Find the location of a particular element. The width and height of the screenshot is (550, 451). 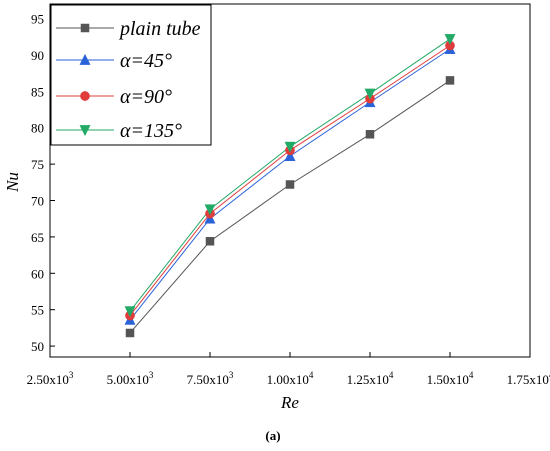

legend-label: α=90° is located at coordinates (146, 97).